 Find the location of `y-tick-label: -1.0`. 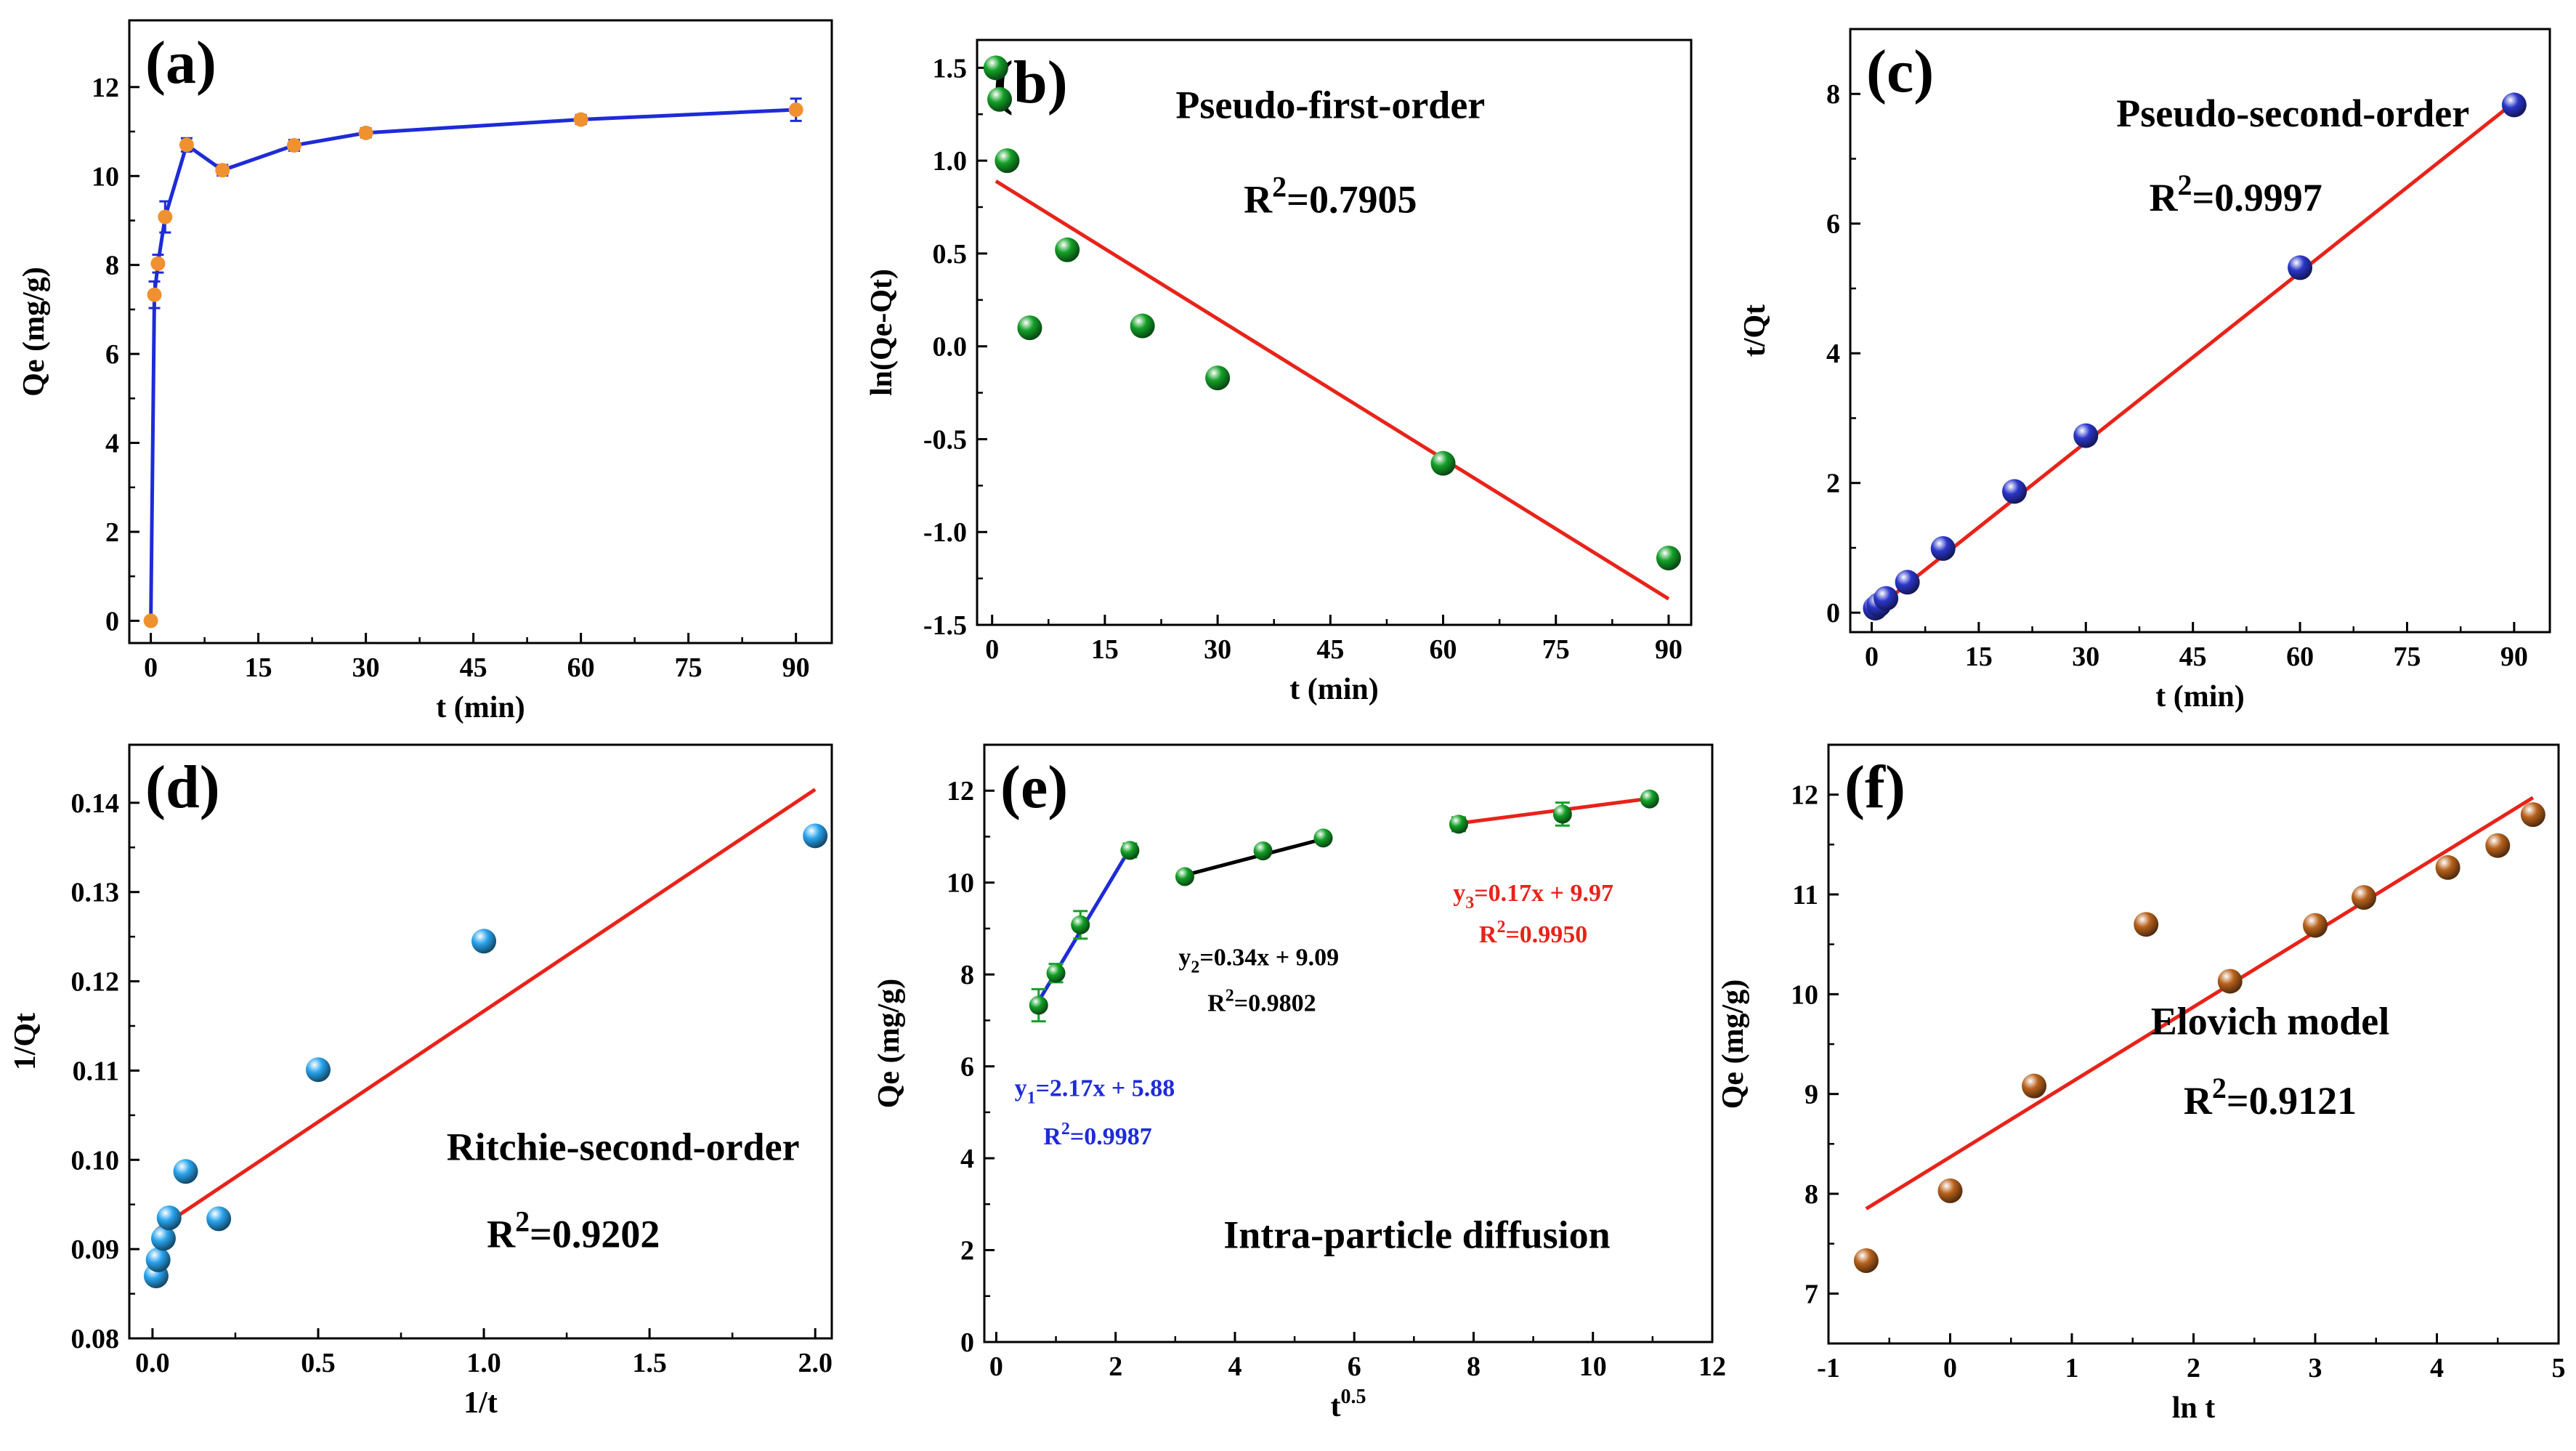

y-tick-label: -1.0 is located at coordinates (945, 532).